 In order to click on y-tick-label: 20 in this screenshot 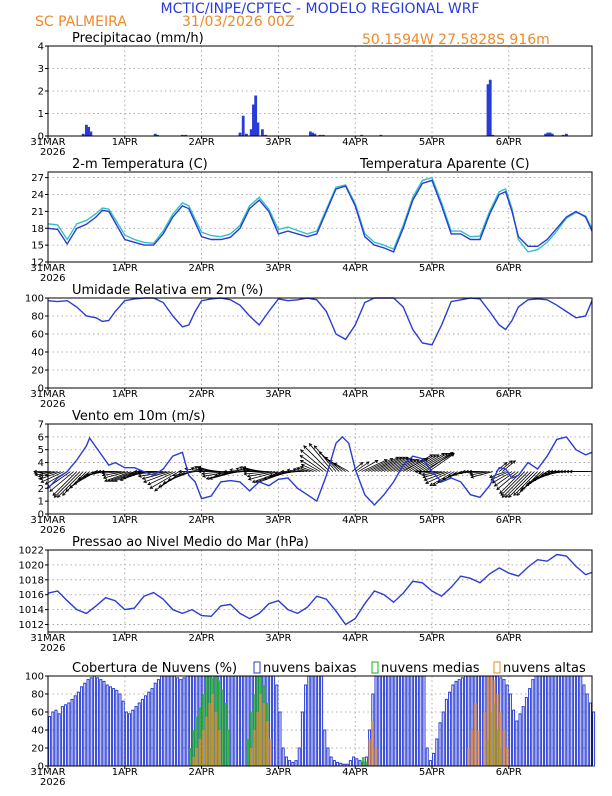, I will do `click(37, 371)`.